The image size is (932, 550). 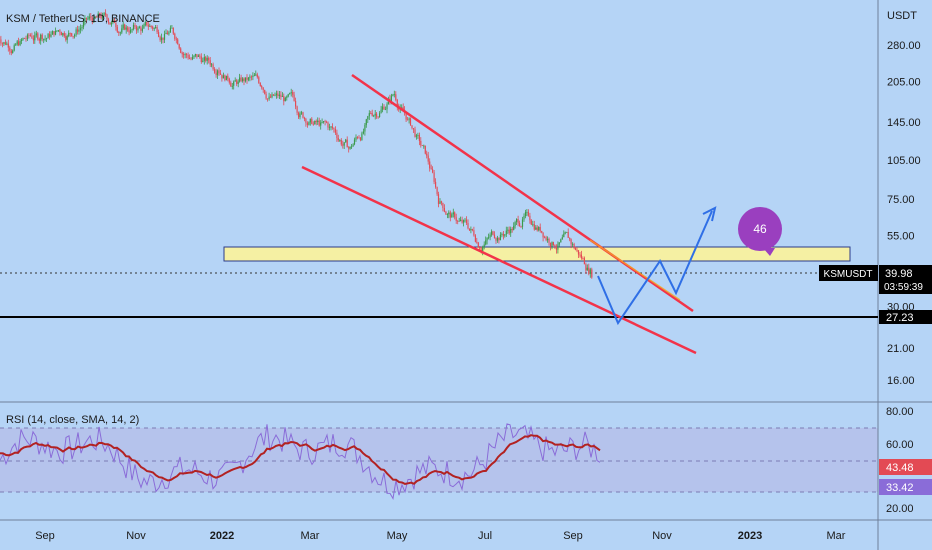 I want to click on rsi-title: RSI (14, close, SMA, 14, 2), so click(x=72, y=420).